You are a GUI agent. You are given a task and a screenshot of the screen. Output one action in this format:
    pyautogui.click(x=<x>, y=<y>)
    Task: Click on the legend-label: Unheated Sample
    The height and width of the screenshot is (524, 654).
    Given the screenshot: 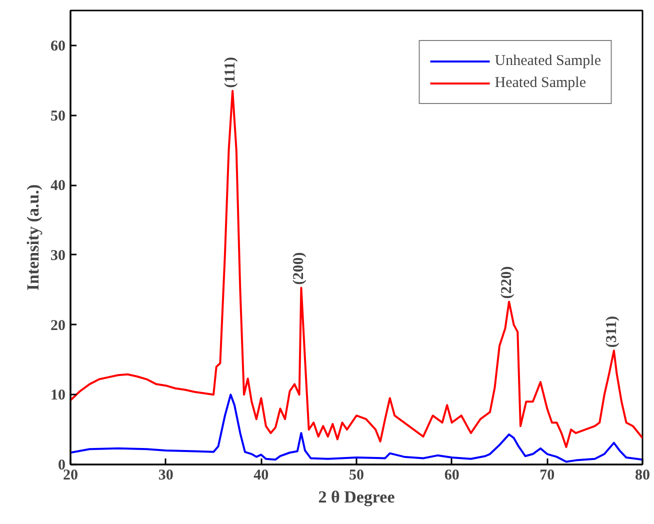 What is the action you would take?
    pyautogui.click(x=547, y=61)
    